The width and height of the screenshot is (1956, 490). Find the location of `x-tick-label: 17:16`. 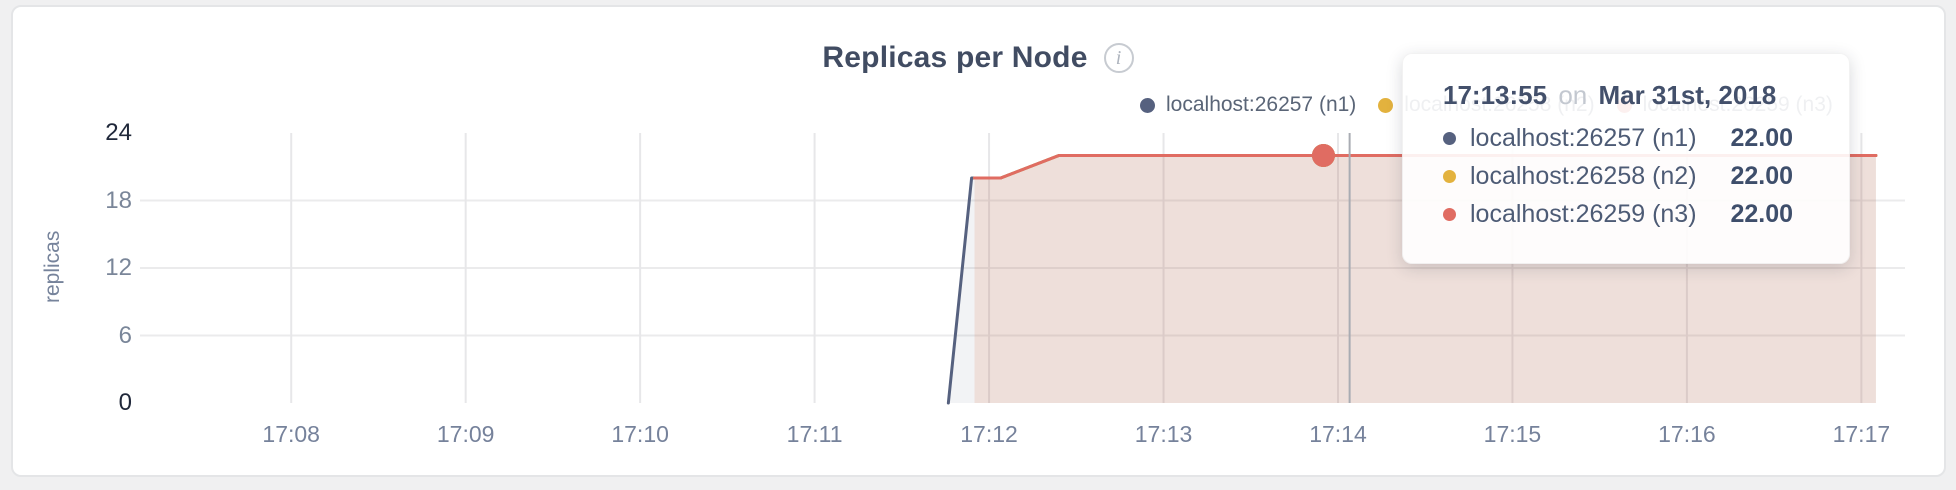

x-tick-label: 17:16 is located at coordinates (1687, 434).